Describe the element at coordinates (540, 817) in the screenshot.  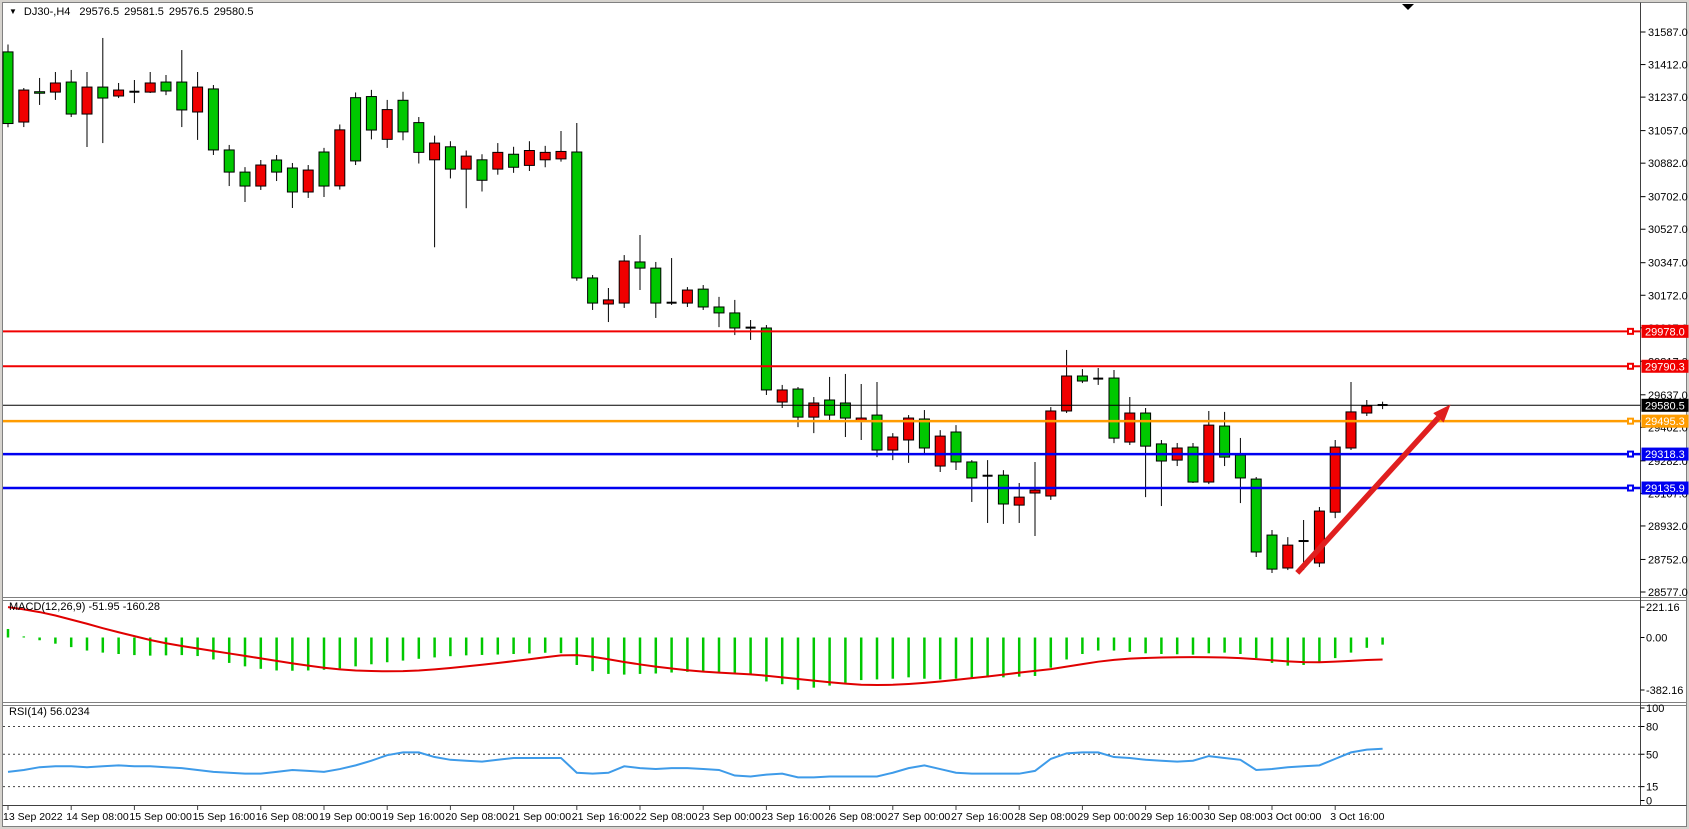
I see `time-label: 21 Sep 00:00` at that location.